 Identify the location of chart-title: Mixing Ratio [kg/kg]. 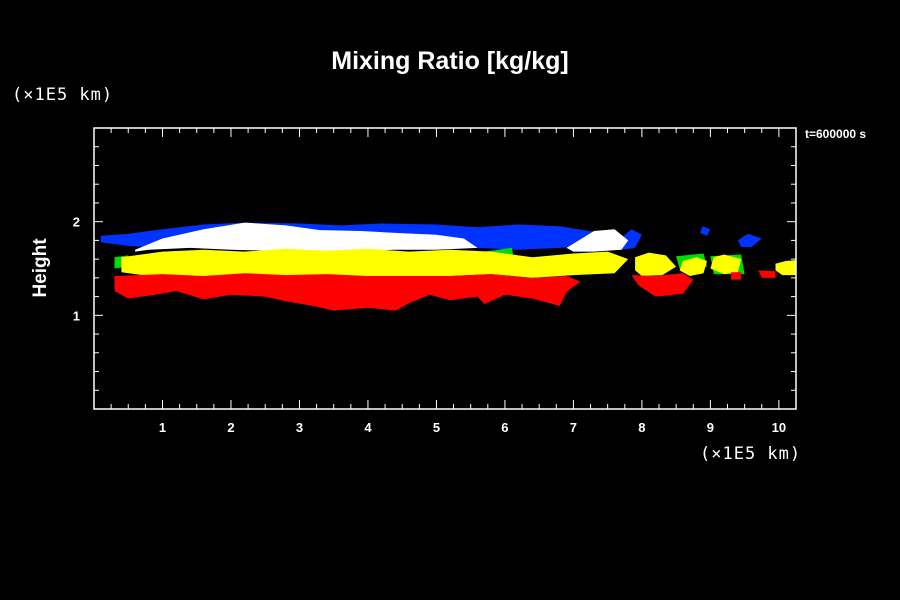
(450, 61).